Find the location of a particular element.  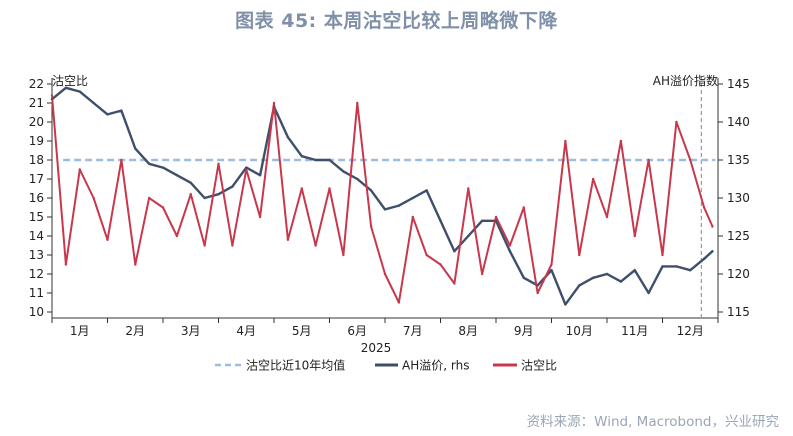

x-tick-label: 12月 is located at coordinates (690, 331).